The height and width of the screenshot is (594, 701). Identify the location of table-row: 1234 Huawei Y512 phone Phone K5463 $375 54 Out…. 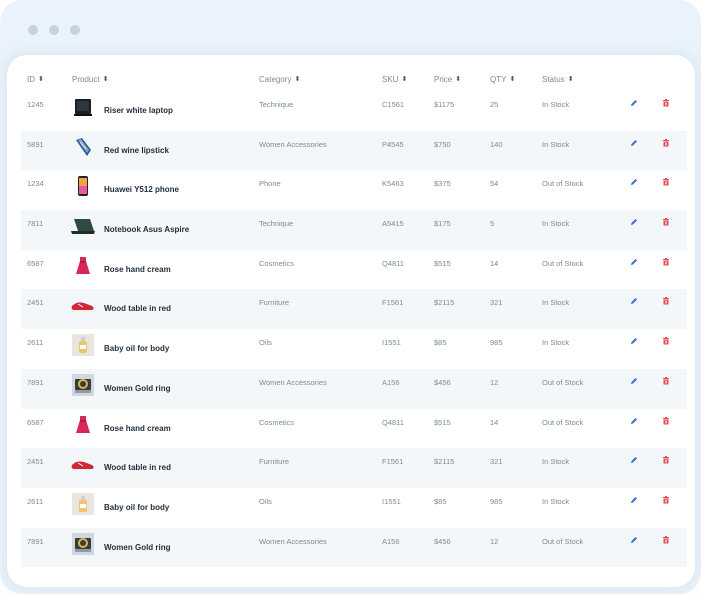
(354, 190).